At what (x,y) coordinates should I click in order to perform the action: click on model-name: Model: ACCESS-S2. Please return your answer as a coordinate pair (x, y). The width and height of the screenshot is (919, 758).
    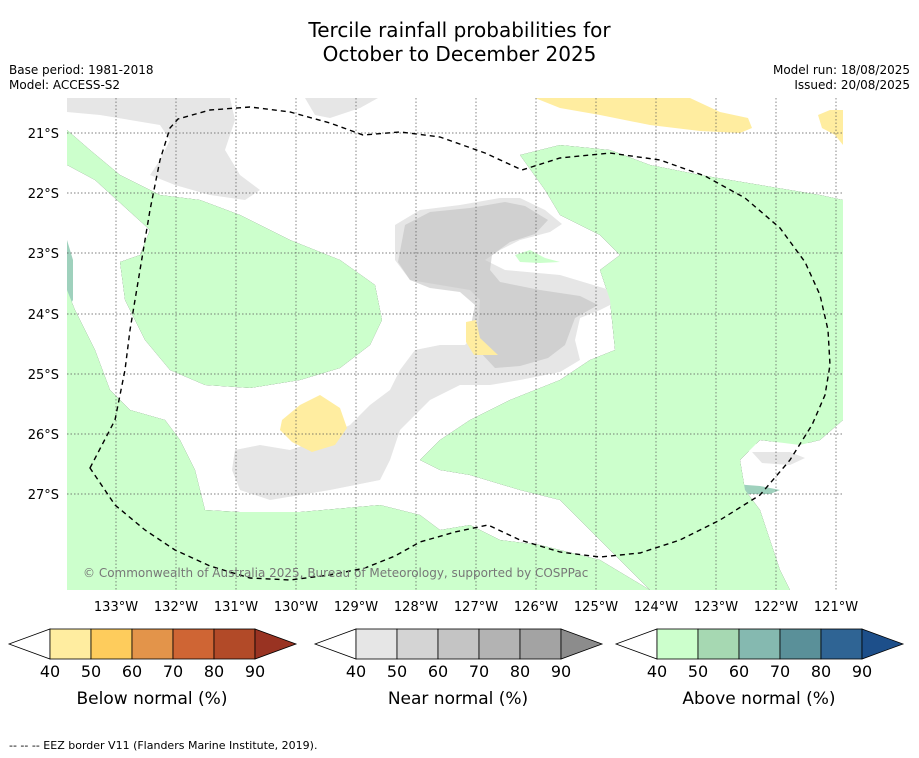
    Looking at the image, I should click on (65, 85).